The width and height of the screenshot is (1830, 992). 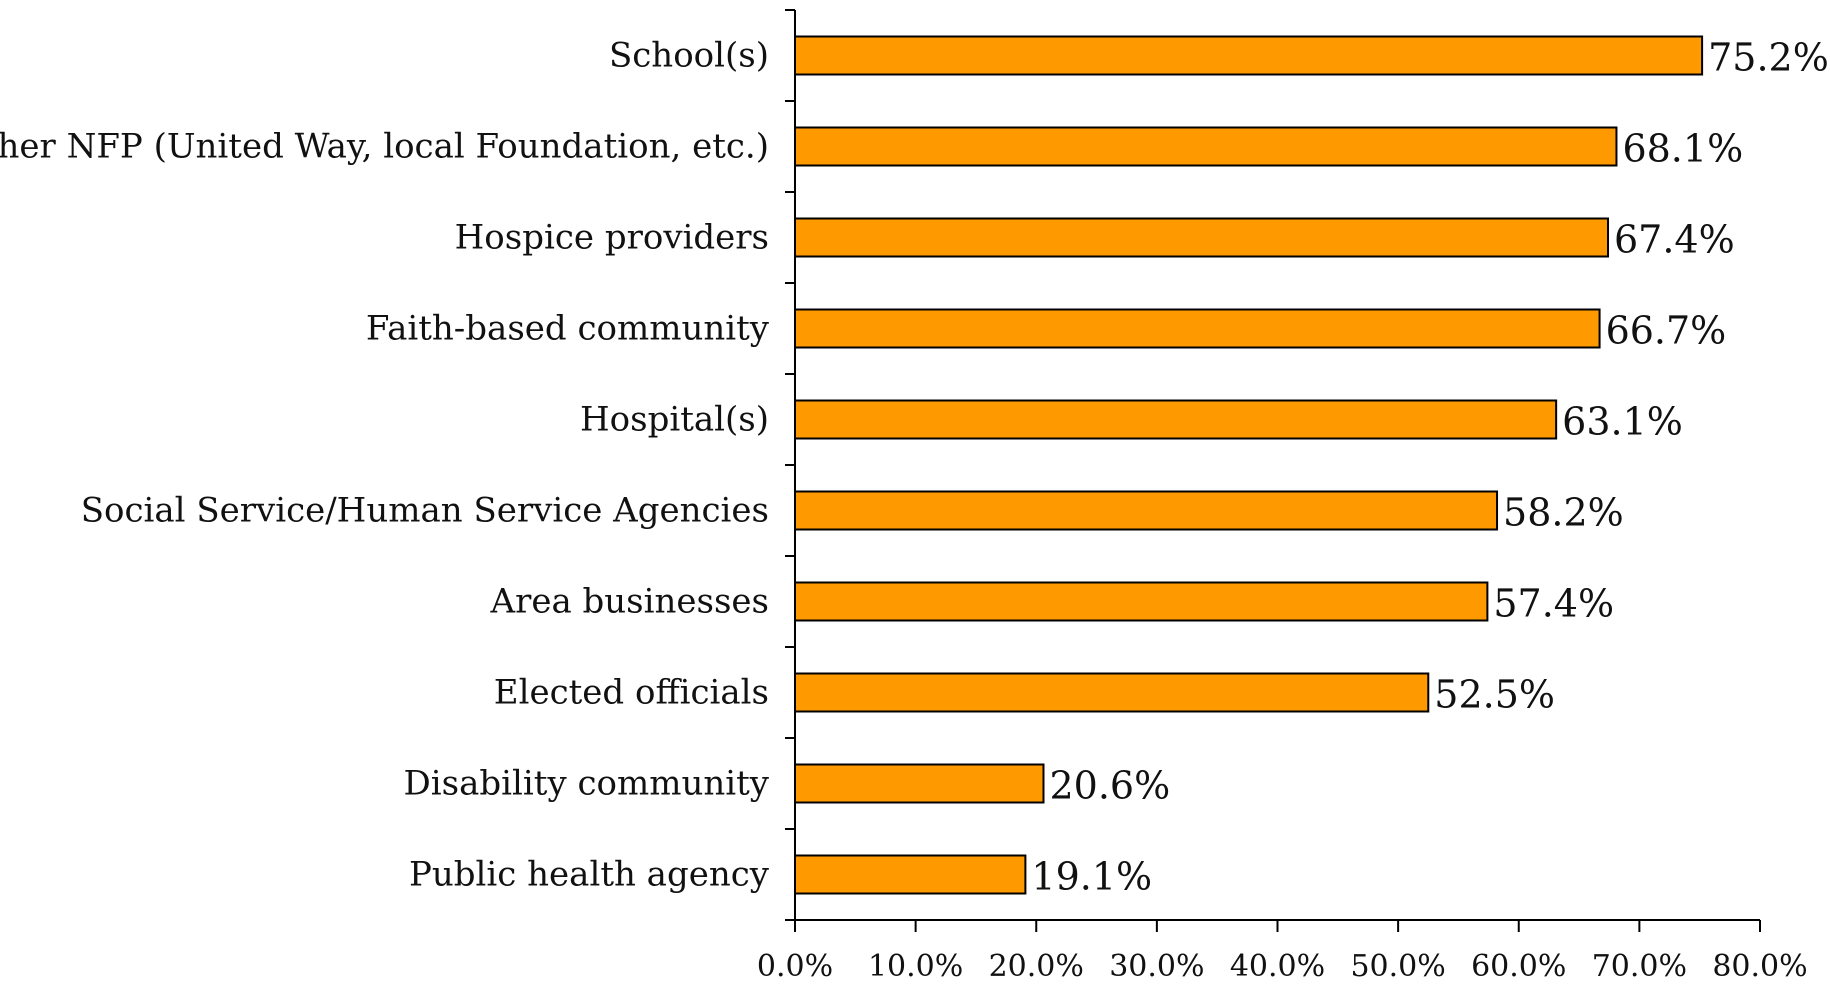 I want to click on x-tick-label: 70.0%, so click(x=1639, y=966).